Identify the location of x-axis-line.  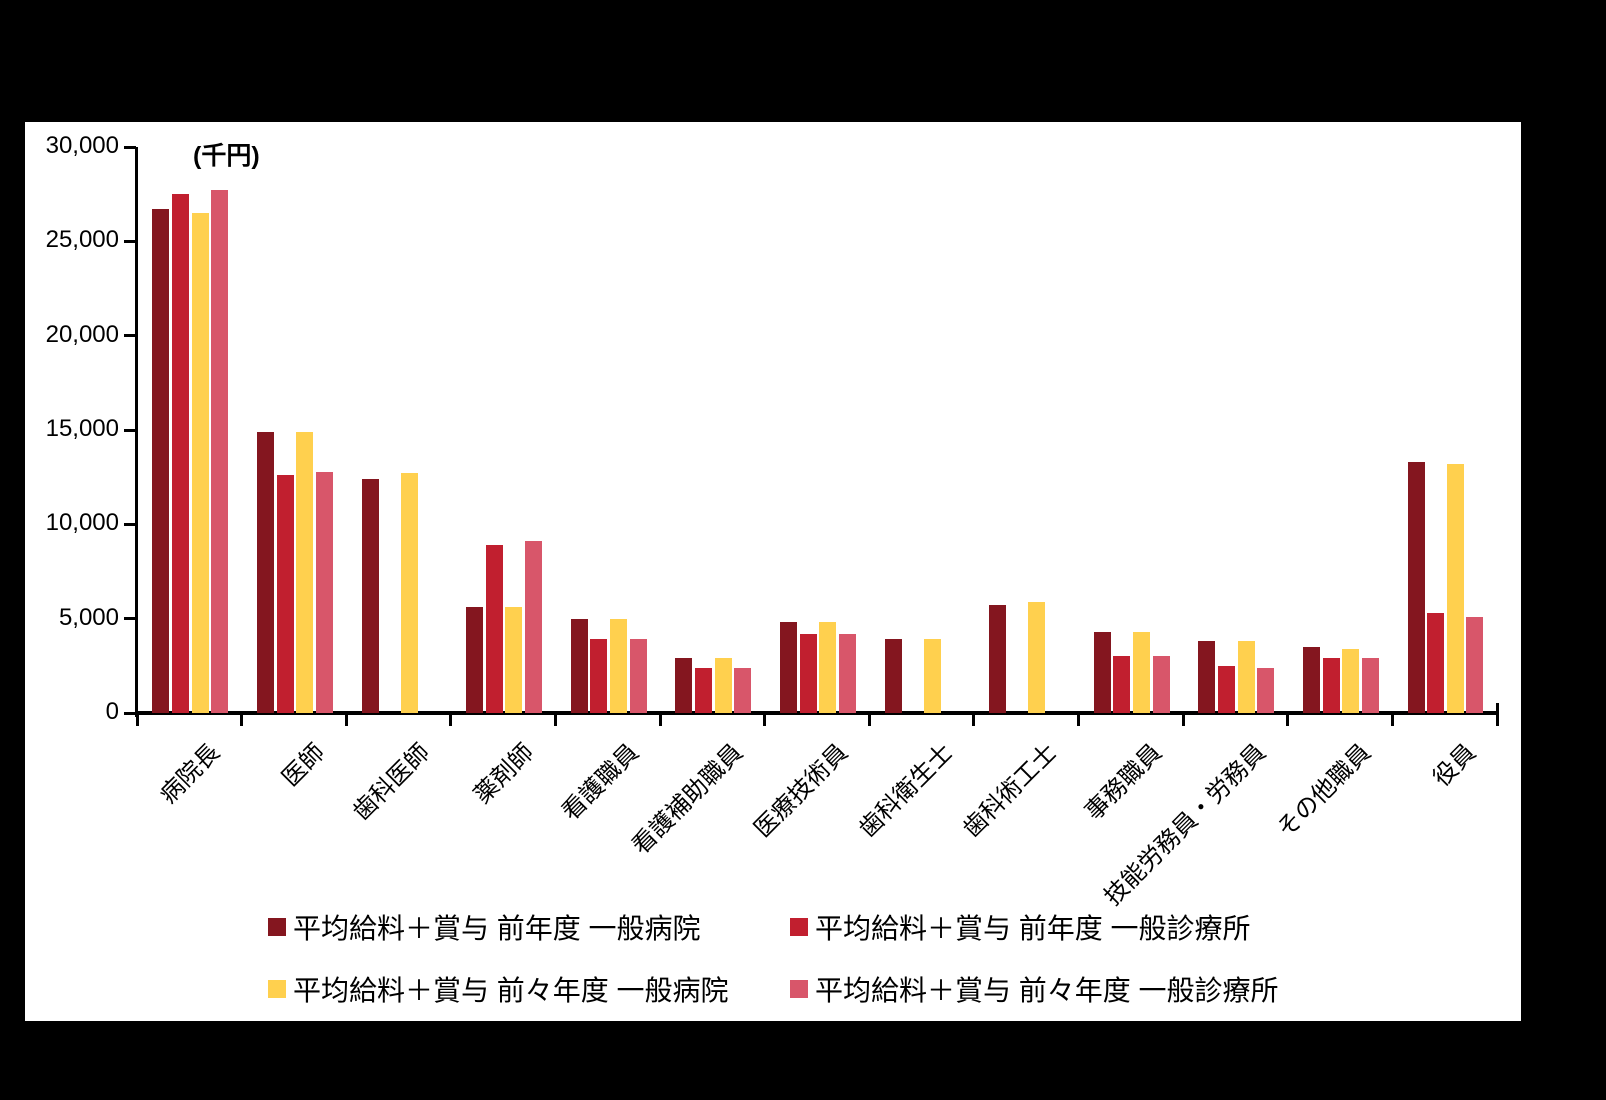
(817, 713).